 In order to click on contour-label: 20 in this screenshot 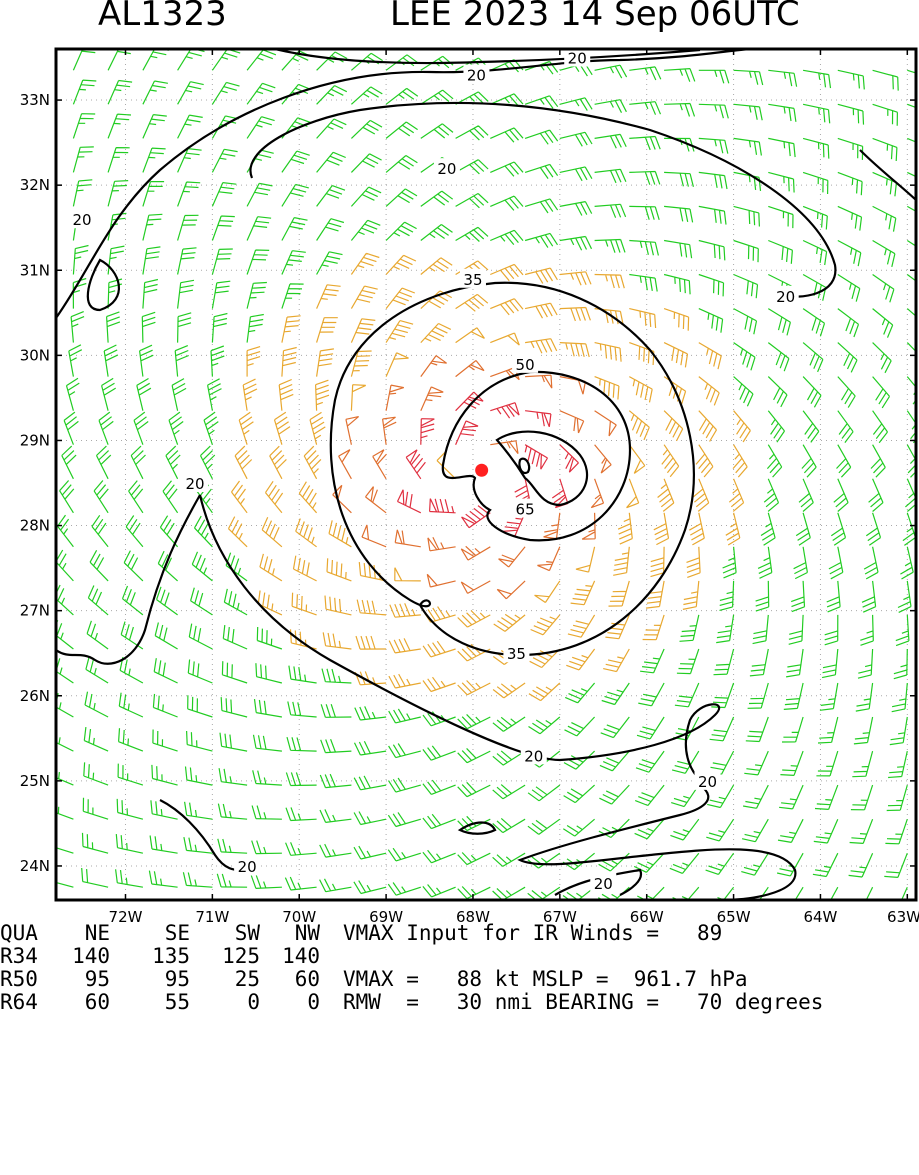, I will do `click(82, 220)`.